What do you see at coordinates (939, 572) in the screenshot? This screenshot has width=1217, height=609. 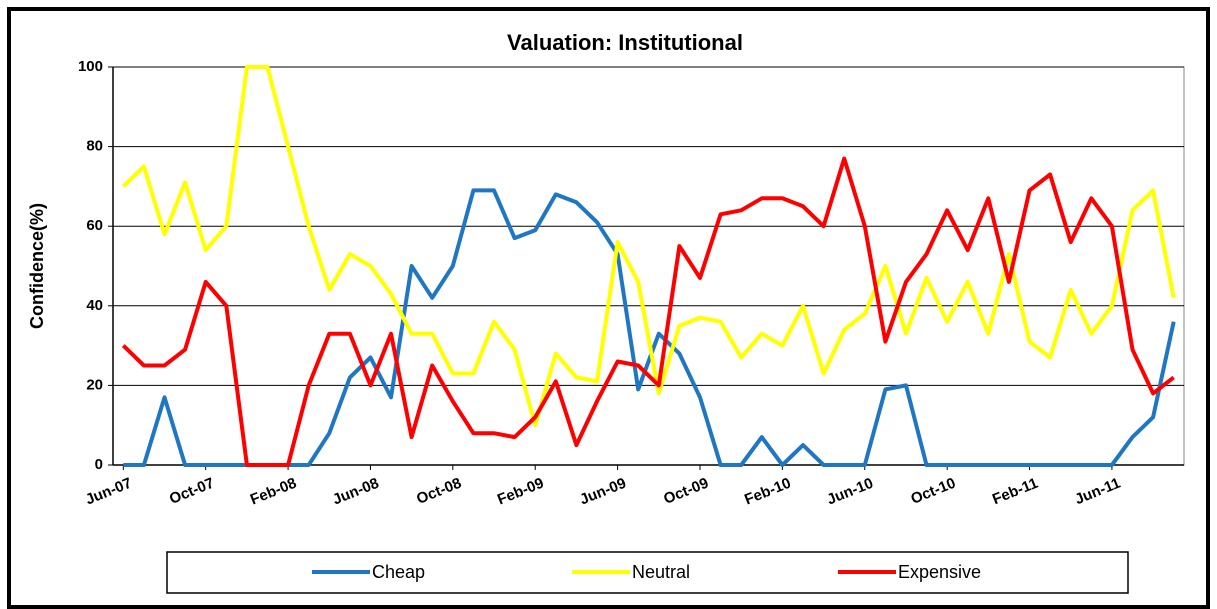 I see `legend-label: Expensive` at bounding box center [939, 572].